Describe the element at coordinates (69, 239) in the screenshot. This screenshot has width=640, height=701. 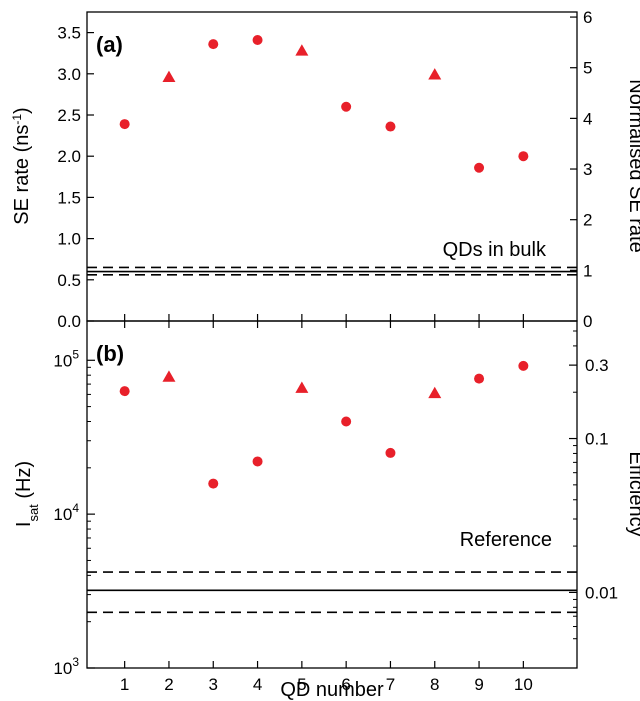
I see `panel-a-y-tick-label: 1.0` at that location.